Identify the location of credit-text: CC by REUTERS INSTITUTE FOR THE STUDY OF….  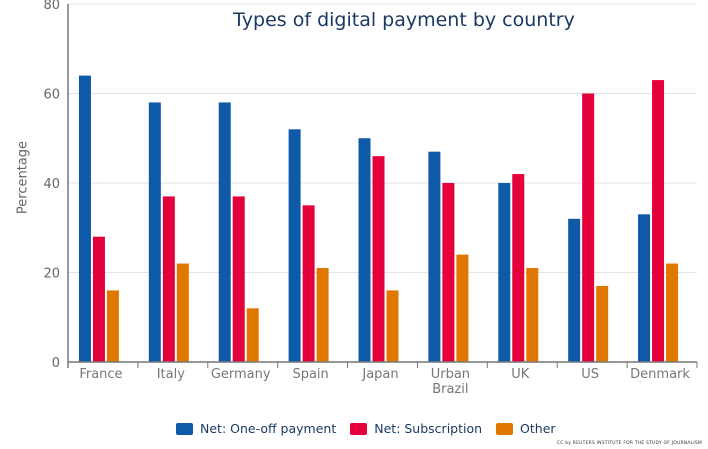
(629, 443).